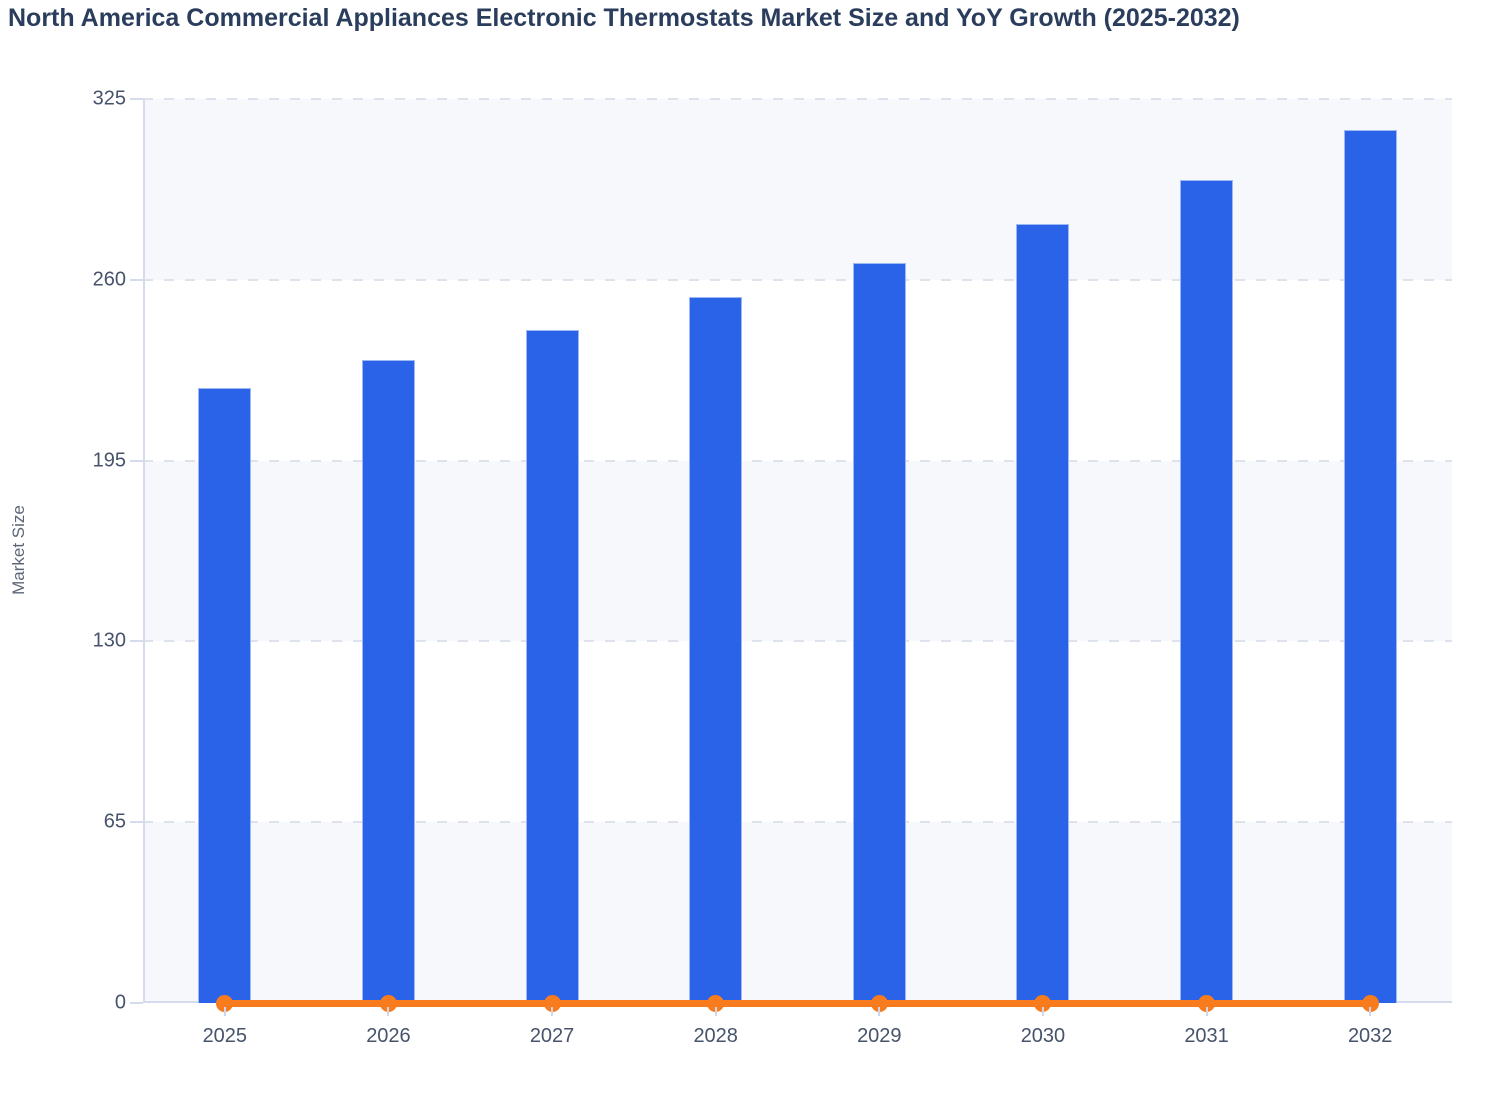 The image size is (1508, 1120). I want to click on bar-2032, so click(1370, 566).